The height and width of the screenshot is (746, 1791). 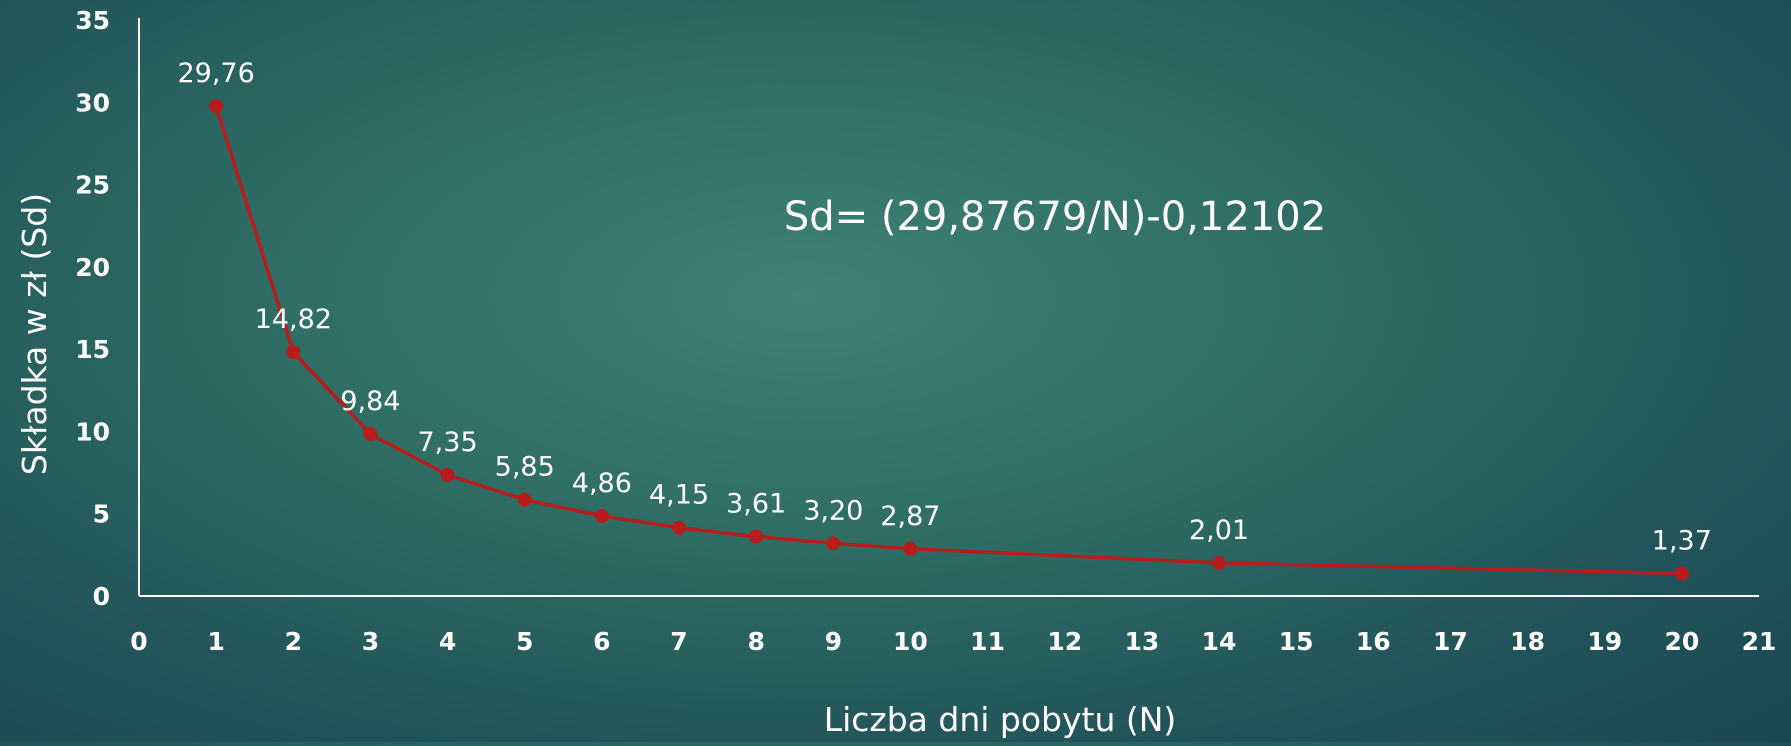 I want to click on x-axis-title: Liczba dni pobytu (N), so click(x=1000, y=719).